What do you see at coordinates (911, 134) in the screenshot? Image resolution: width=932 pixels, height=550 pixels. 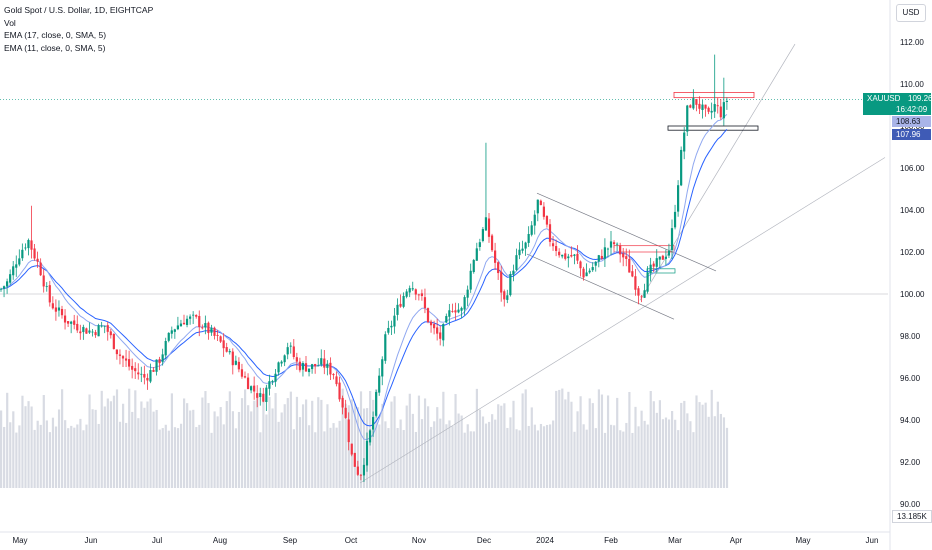 I see `ema11-price-tag: 107.96` at bounding box center [911, 134].